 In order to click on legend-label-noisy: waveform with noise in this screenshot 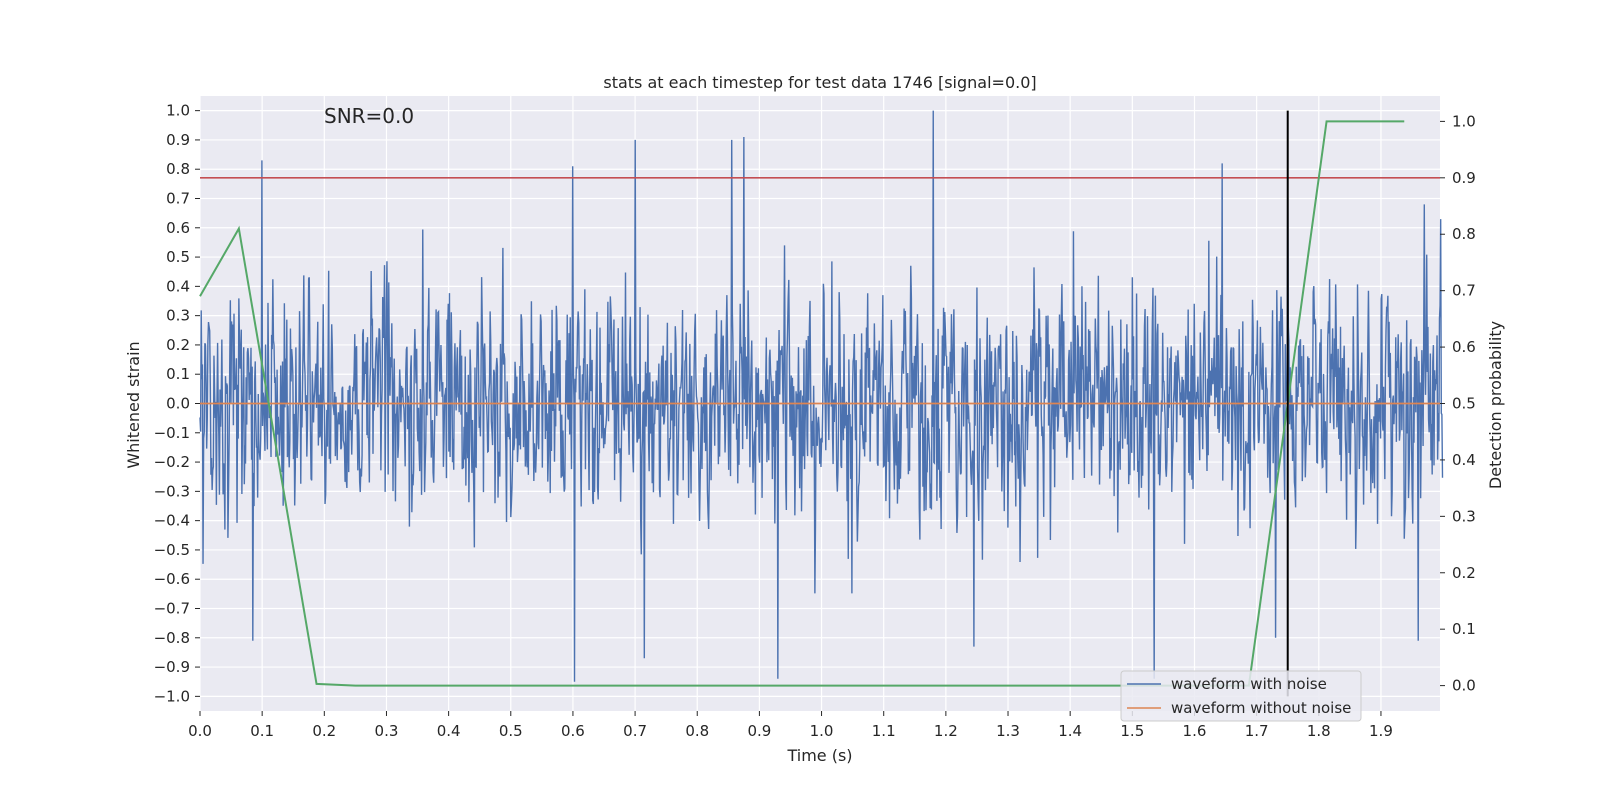, I will do `click(1249, 684)`.